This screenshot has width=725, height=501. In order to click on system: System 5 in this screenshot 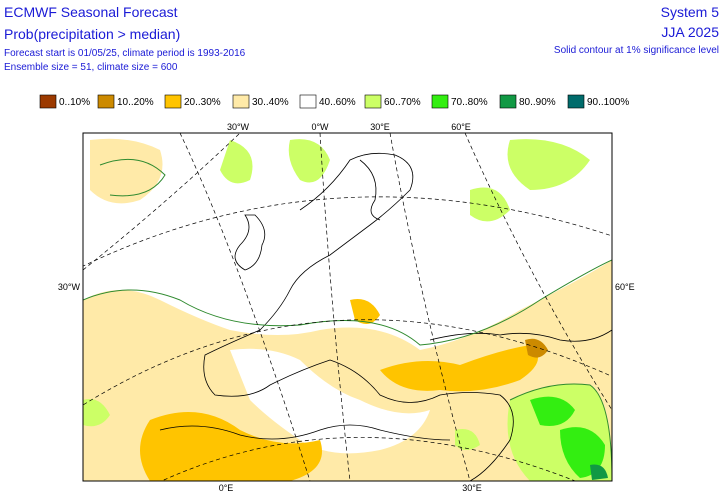, I will do `click(690, 12)`.